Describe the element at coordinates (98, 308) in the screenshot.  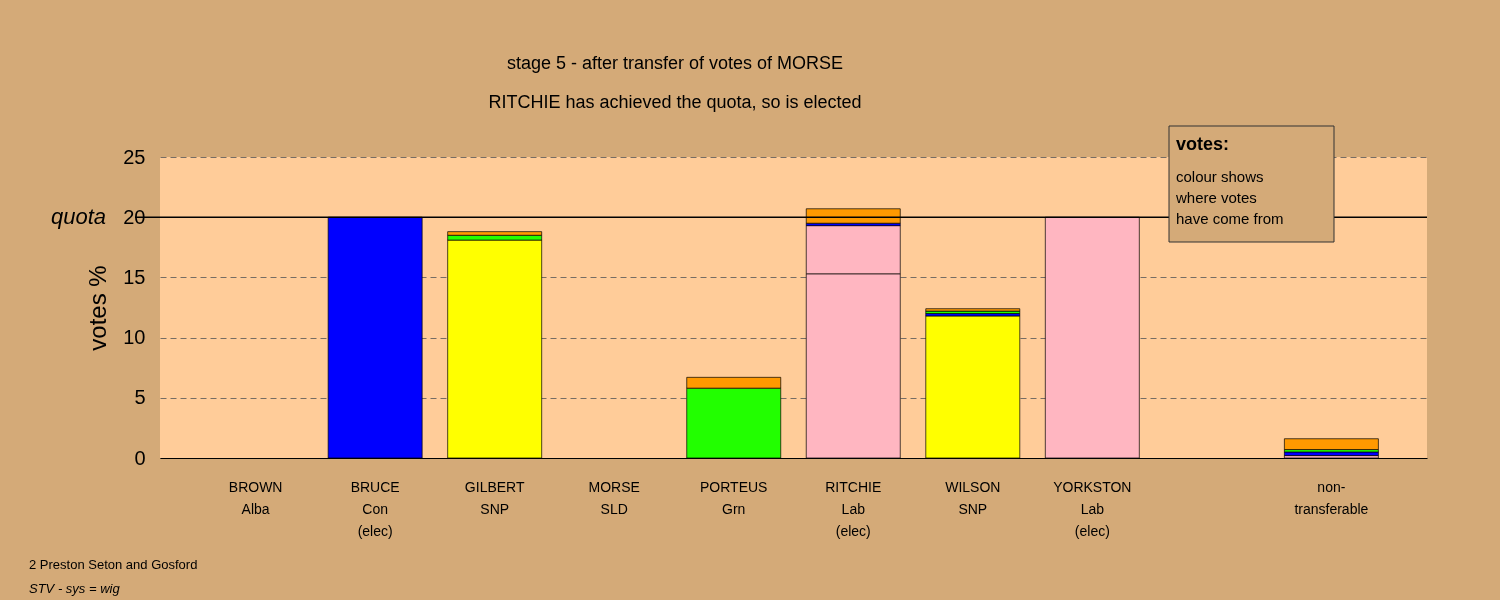
I see `y-axis-title: votes %` at that location.